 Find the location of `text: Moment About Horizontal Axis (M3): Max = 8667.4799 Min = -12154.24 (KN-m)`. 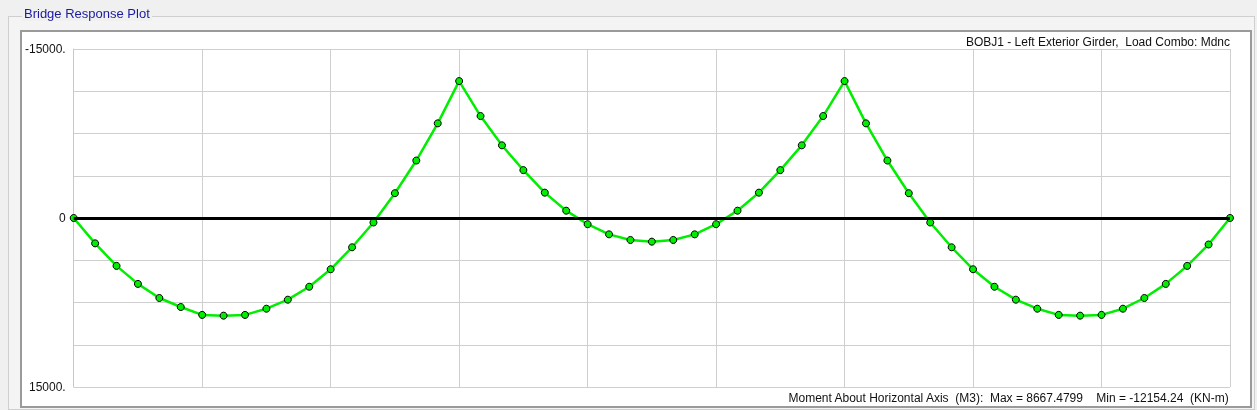

text: Moment About Horizontal Axis (M3): Max = 8667.4799 Min = -12154.24 (KN-m) is located at coordinates (1008, 398).